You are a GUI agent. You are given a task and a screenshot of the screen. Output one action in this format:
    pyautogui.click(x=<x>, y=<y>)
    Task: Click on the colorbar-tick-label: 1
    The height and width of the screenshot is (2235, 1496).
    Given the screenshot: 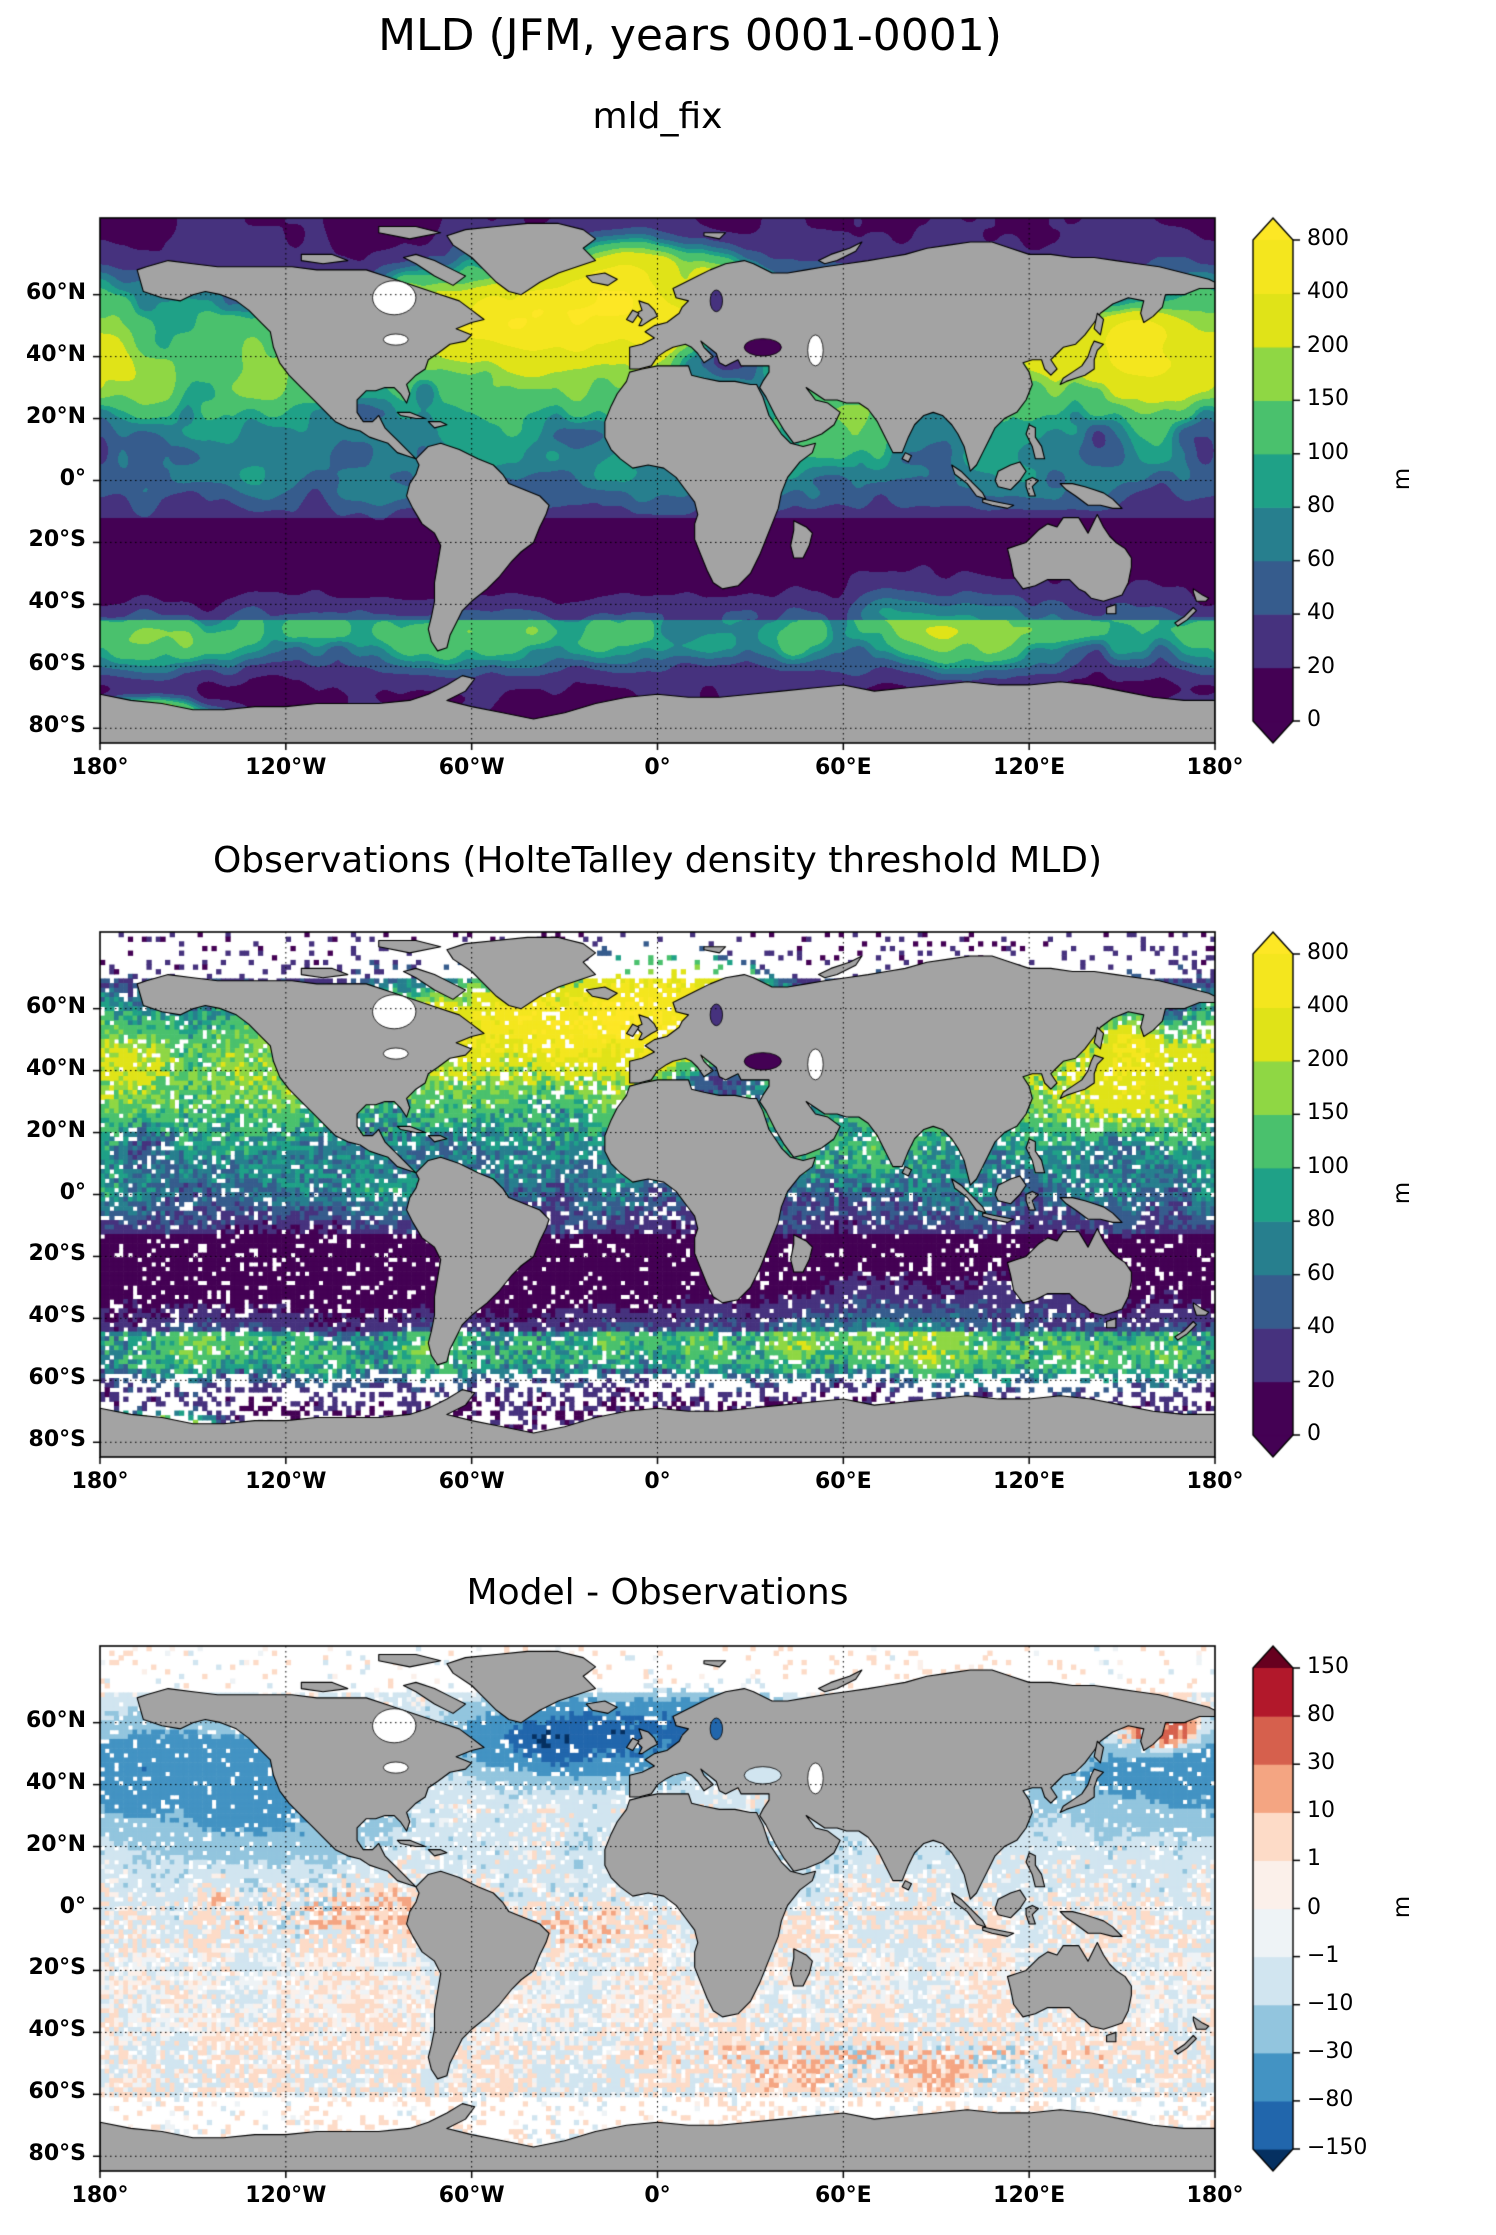 What is the action you would take?
    pyautogui.click(x=1314, y=1859)
    